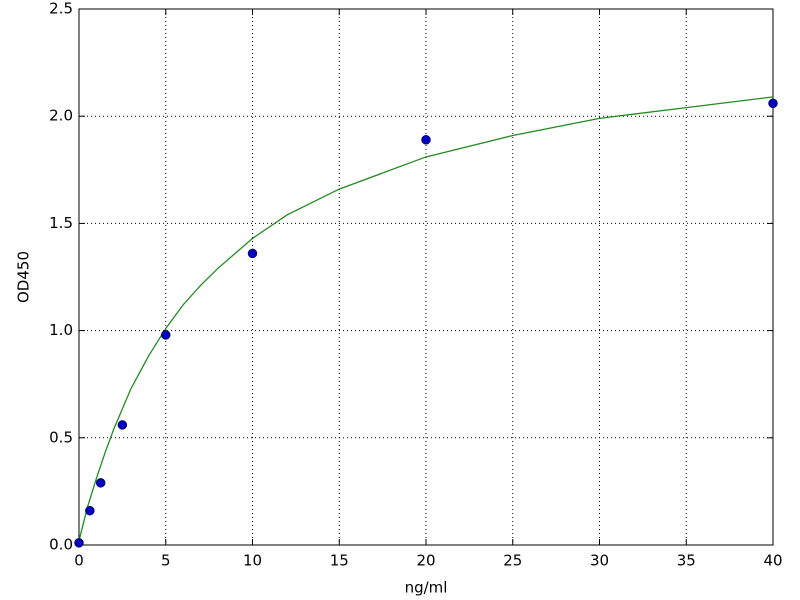  I want to click on x-tick-label: 15, so click(339, 561).